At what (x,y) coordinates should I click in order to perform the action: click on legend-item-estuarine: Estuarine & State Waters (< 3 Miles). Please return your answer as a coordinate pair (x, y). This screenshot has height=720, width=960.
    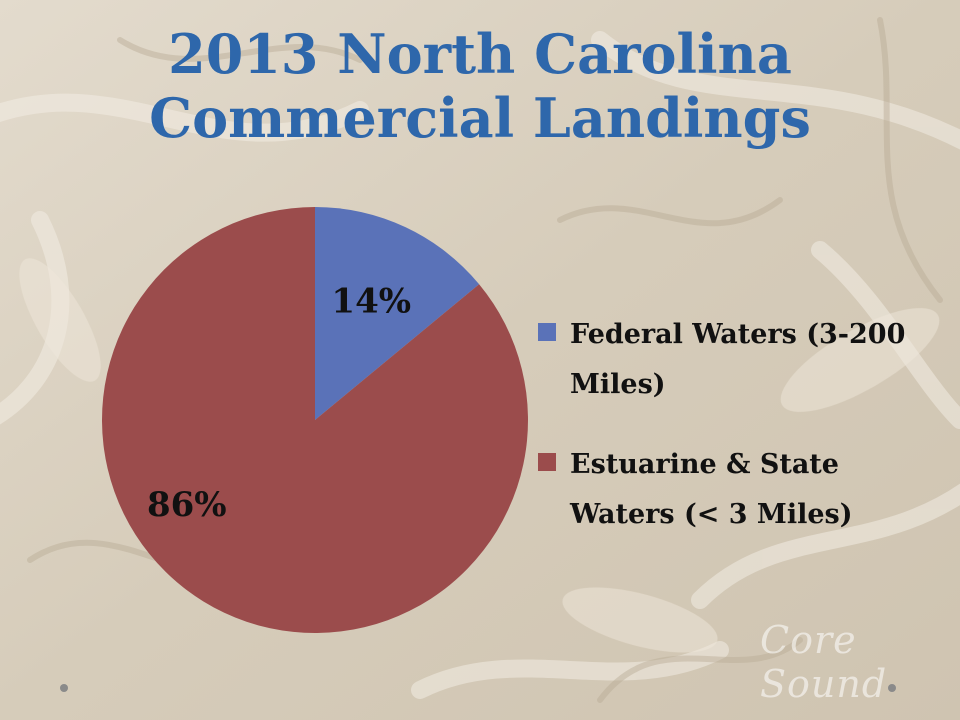
    Looking at the image, I should click on (743, 490).